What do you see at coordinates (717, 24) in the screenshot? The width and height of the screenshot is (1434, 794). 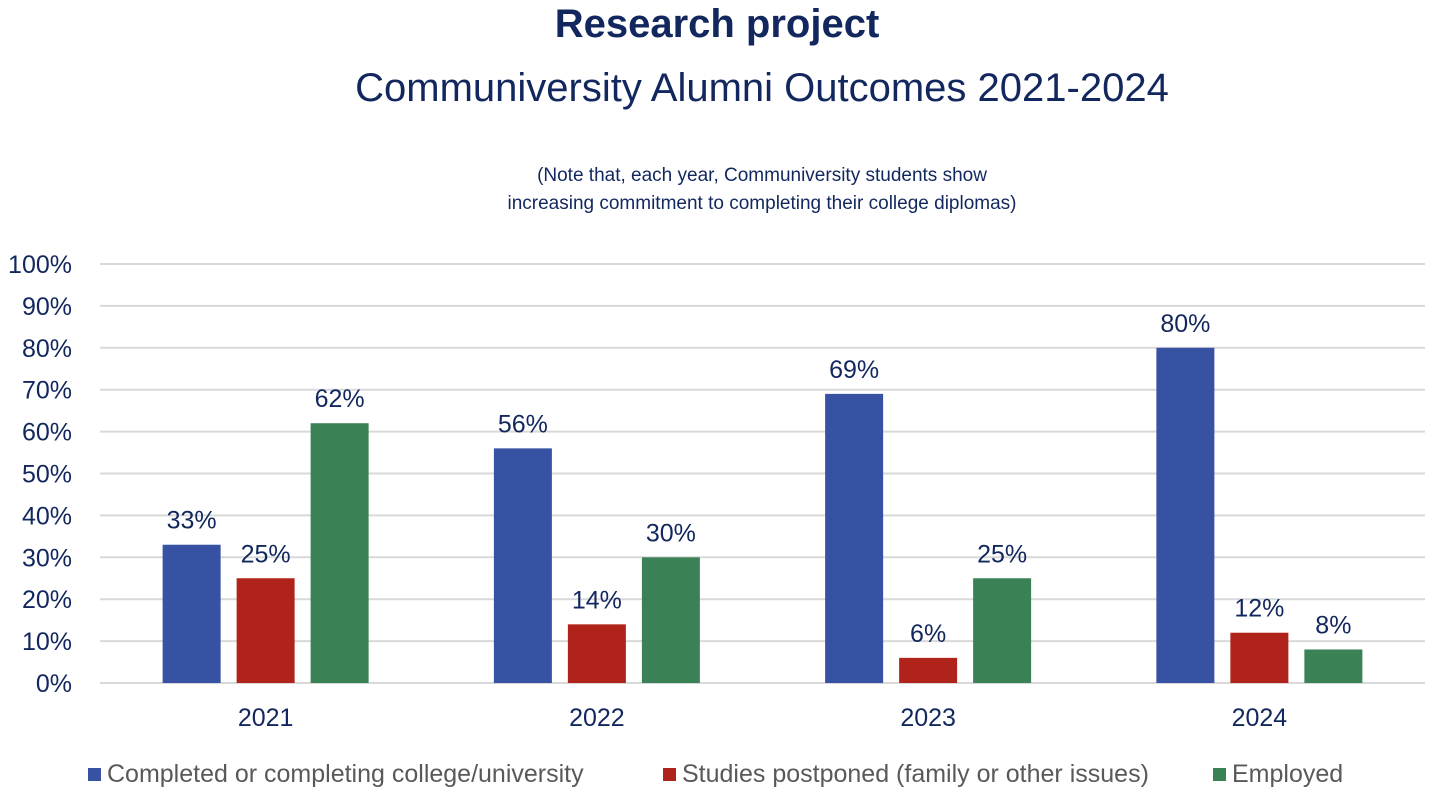 I see `chart-title: Research project` at bounding box center [717, 24].